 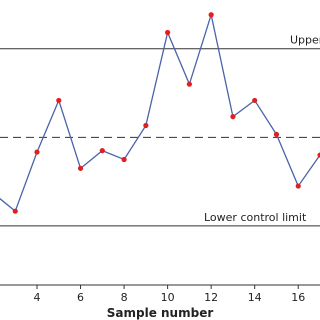 I want to click on x-tick-label: 12, so click(x=211, y=297).